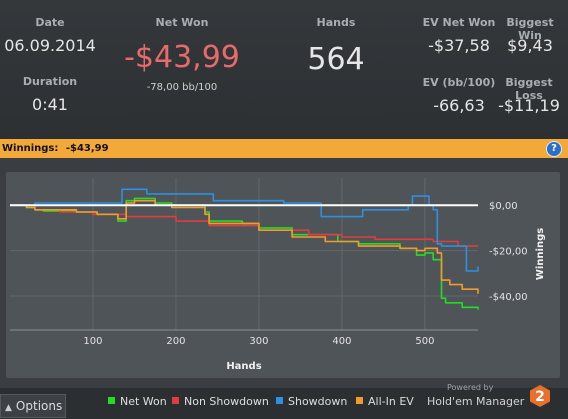  Describe the element at coordinates (424, 341) in the screenshot. I see `x-tick-label: 500` at that location.